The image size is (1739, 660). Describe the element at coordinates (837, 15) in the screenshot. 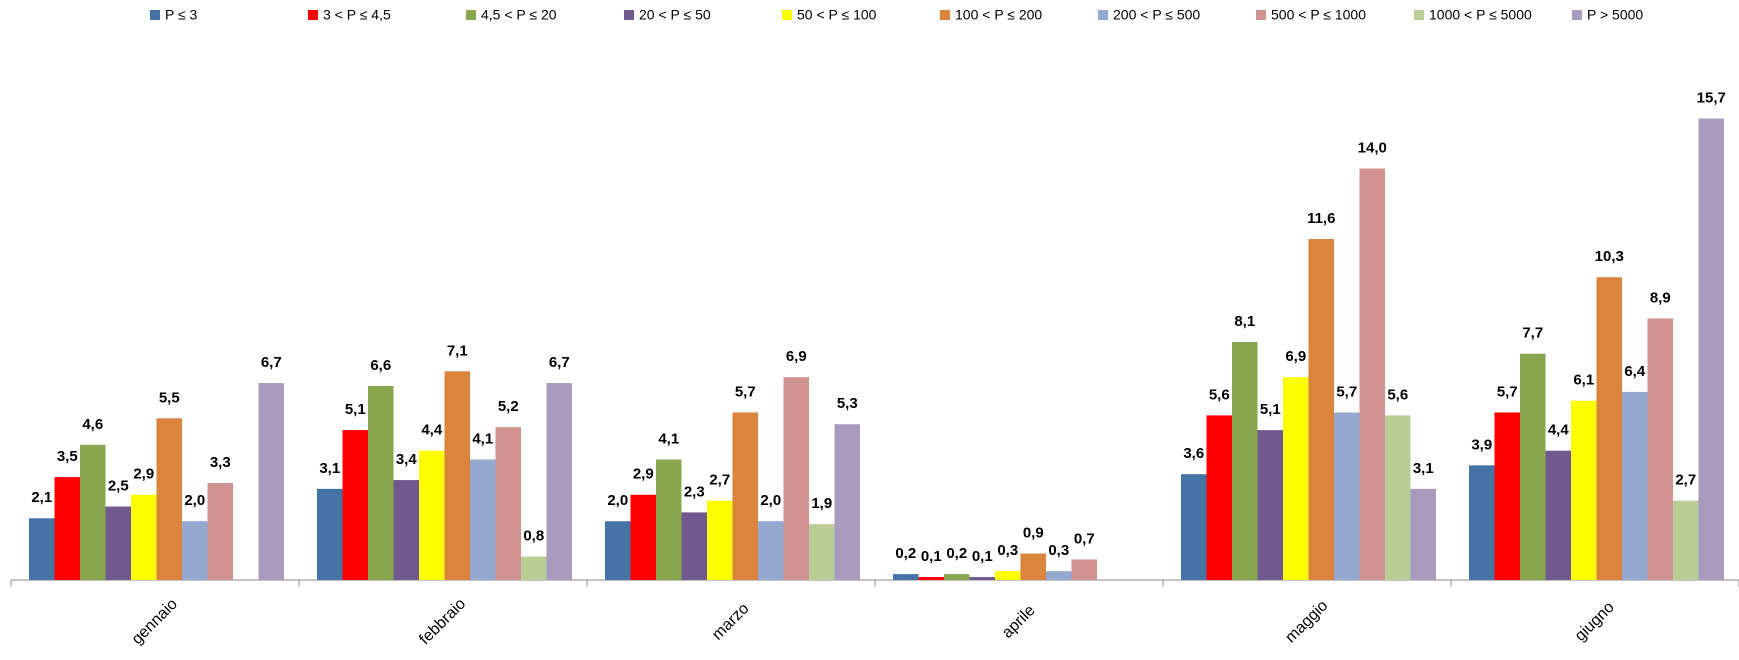

I see `legend-label: 50 < P ≤ 100` at that location.